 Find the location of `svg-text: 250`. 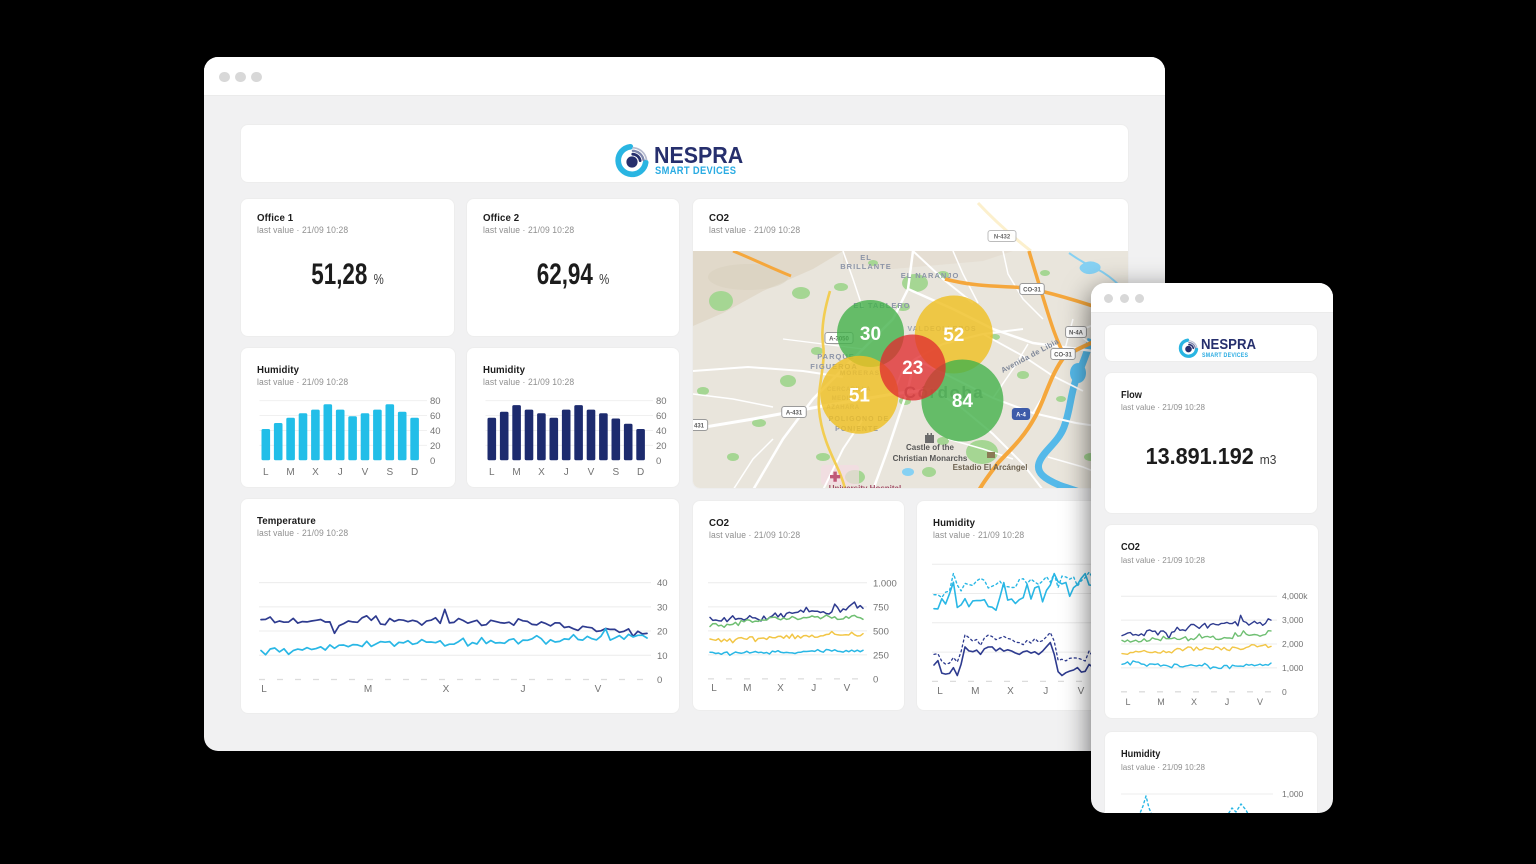

svg-text: 250 is located at coordinates (881, 655).